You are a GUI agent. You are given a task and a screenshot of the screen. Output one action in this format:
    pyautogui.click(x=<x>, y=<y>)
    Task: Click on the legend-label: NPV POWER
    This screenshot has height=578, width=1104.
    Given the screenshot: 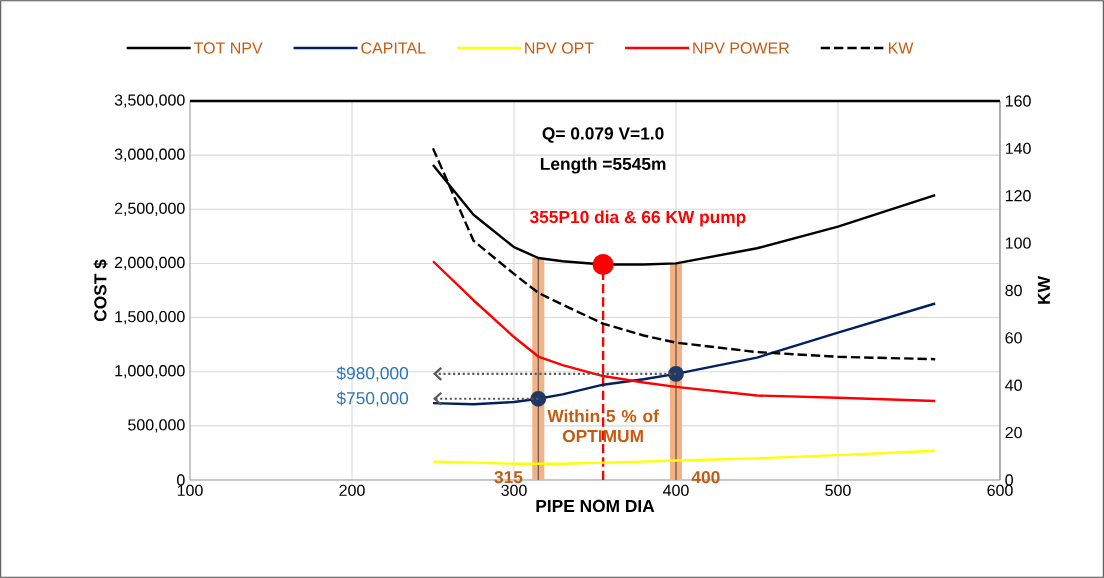 What is the action you would take?
    pyautogui.click(x=741, y=48)
    